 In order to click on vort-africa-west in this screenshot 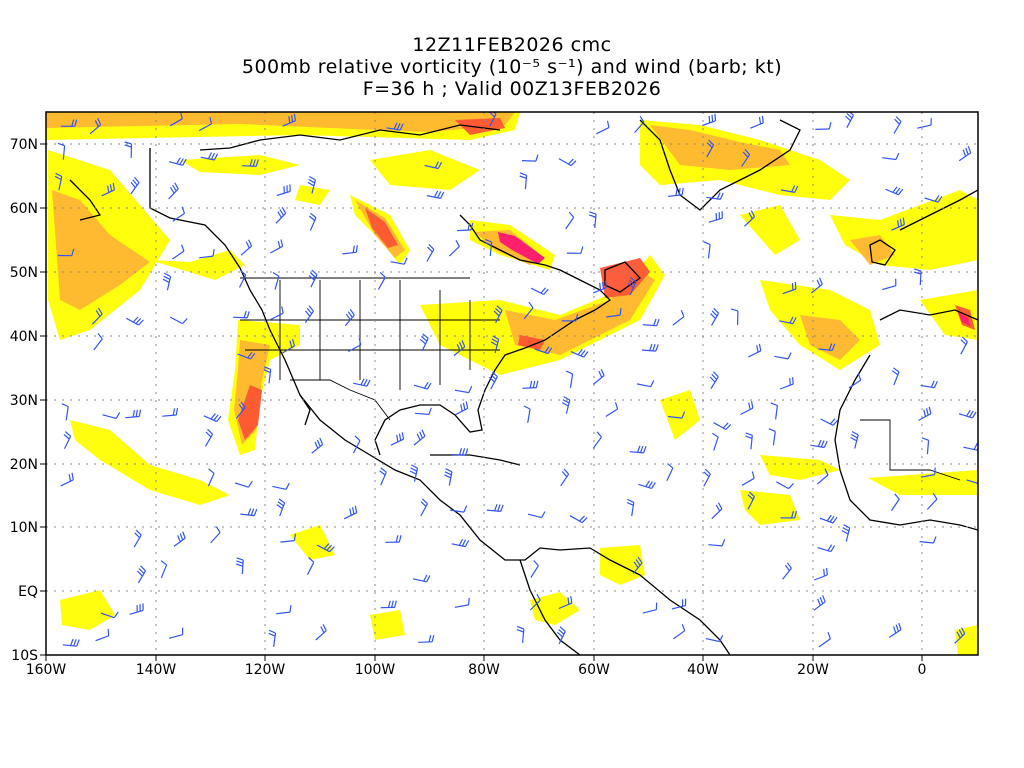, I will do `click(800, 467)`.